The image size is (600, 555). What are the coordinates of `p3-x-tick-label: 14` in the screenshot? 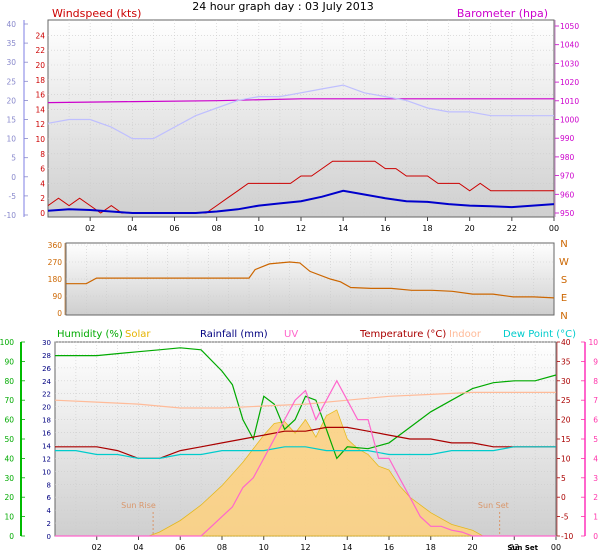 It's located at (347, 547).